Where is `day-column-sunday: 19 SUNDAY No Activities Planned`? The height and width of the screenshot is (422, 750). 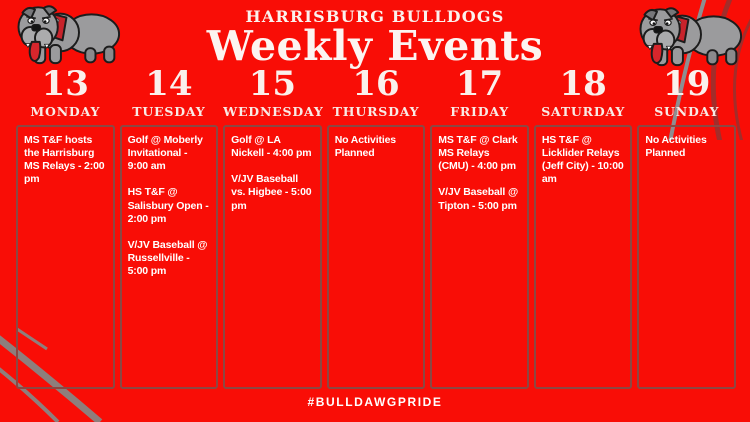 day-column-sunday: 19 SUNDAY No Activities Planned is located at coordinates (686, 227).